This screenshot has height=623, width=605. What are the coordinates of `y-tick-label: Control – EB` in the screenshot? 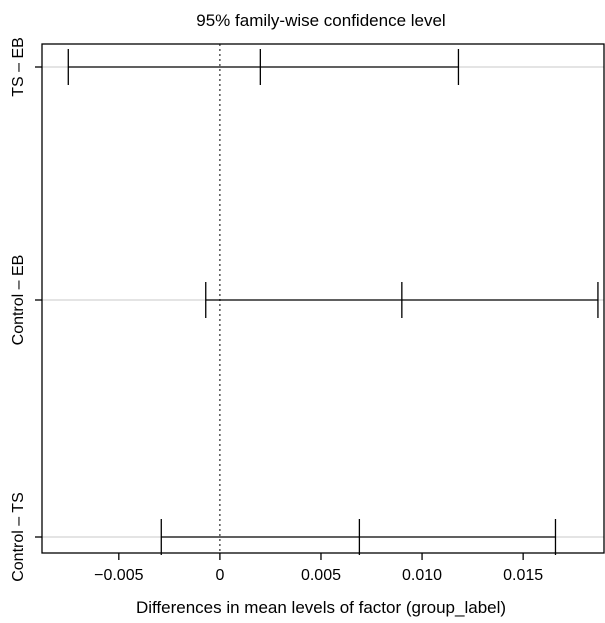 It's located at (18, 300).